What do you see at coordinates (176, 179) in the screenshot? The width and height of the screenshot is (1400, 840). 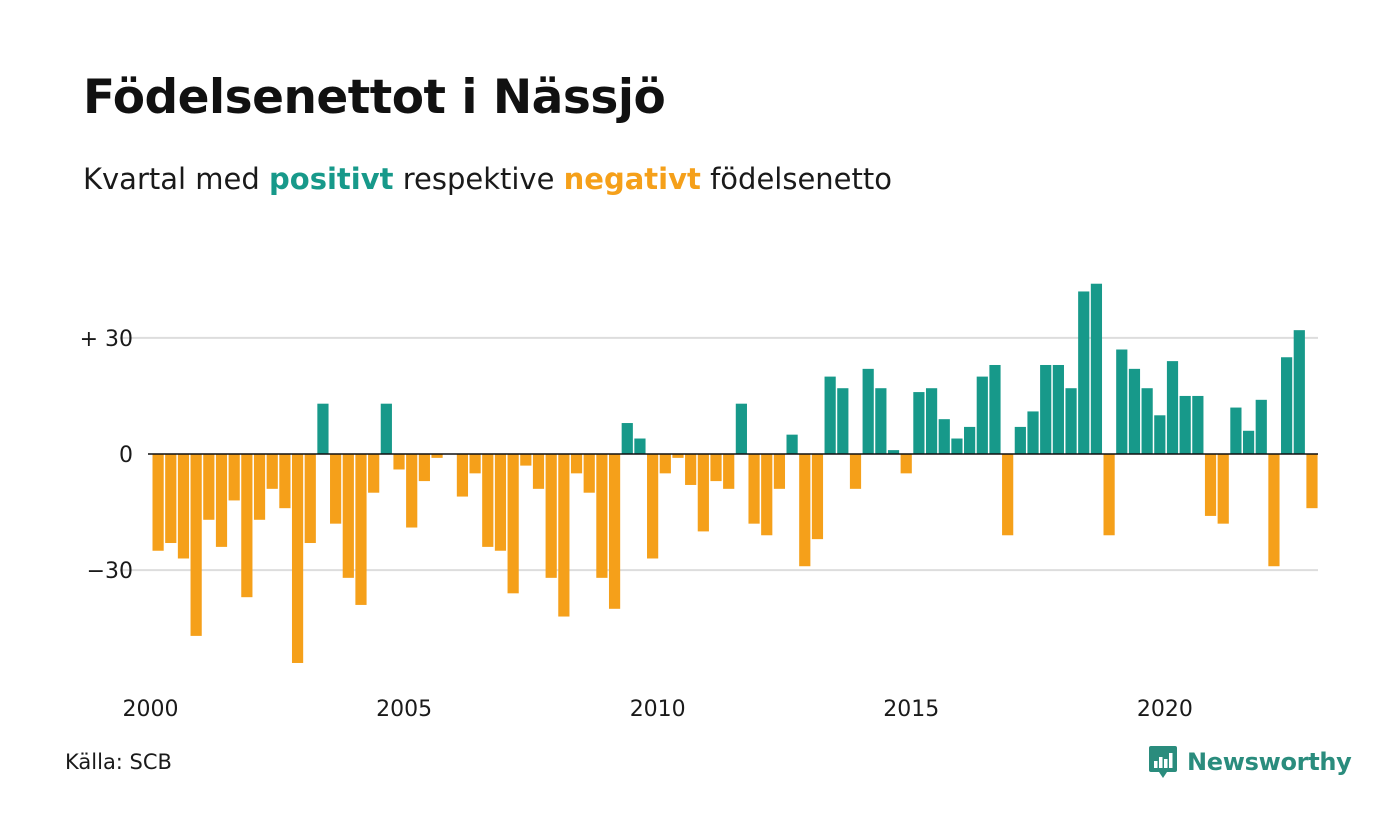 I see `subtitle-part-1: Kvartal med` at bounding box center [176, 179].